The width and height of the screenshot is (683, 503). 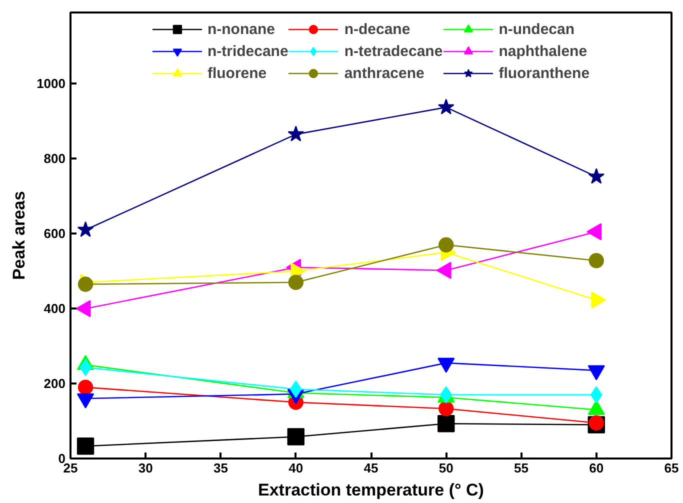 What do you see at coordinates (296, 468) in the screenshot?
I see `x-tick-label: 40` at bounding box center [296, 468].